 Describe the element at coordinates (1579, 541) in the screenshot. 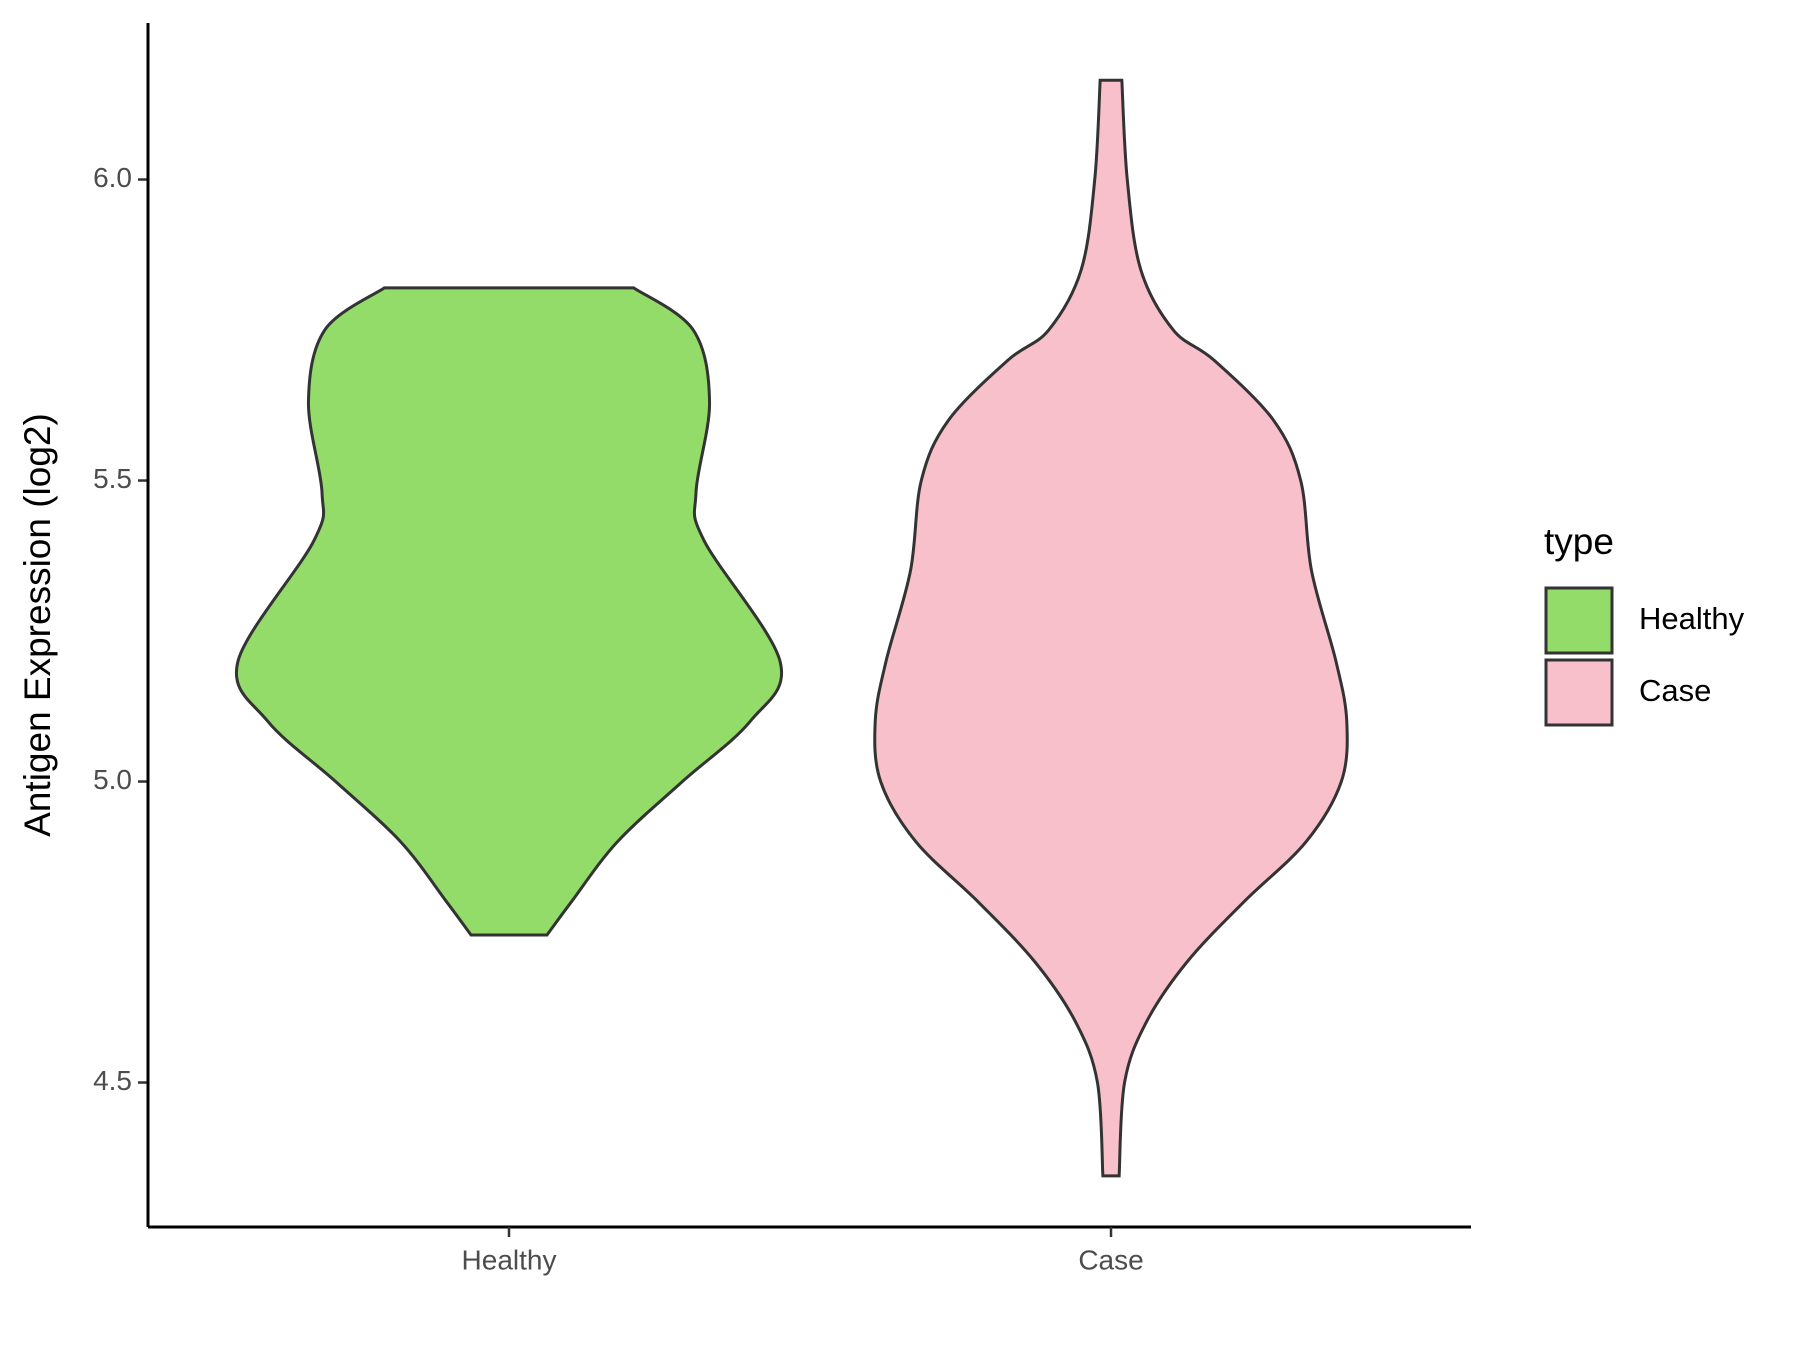

I see `legend-title: type` at that location.